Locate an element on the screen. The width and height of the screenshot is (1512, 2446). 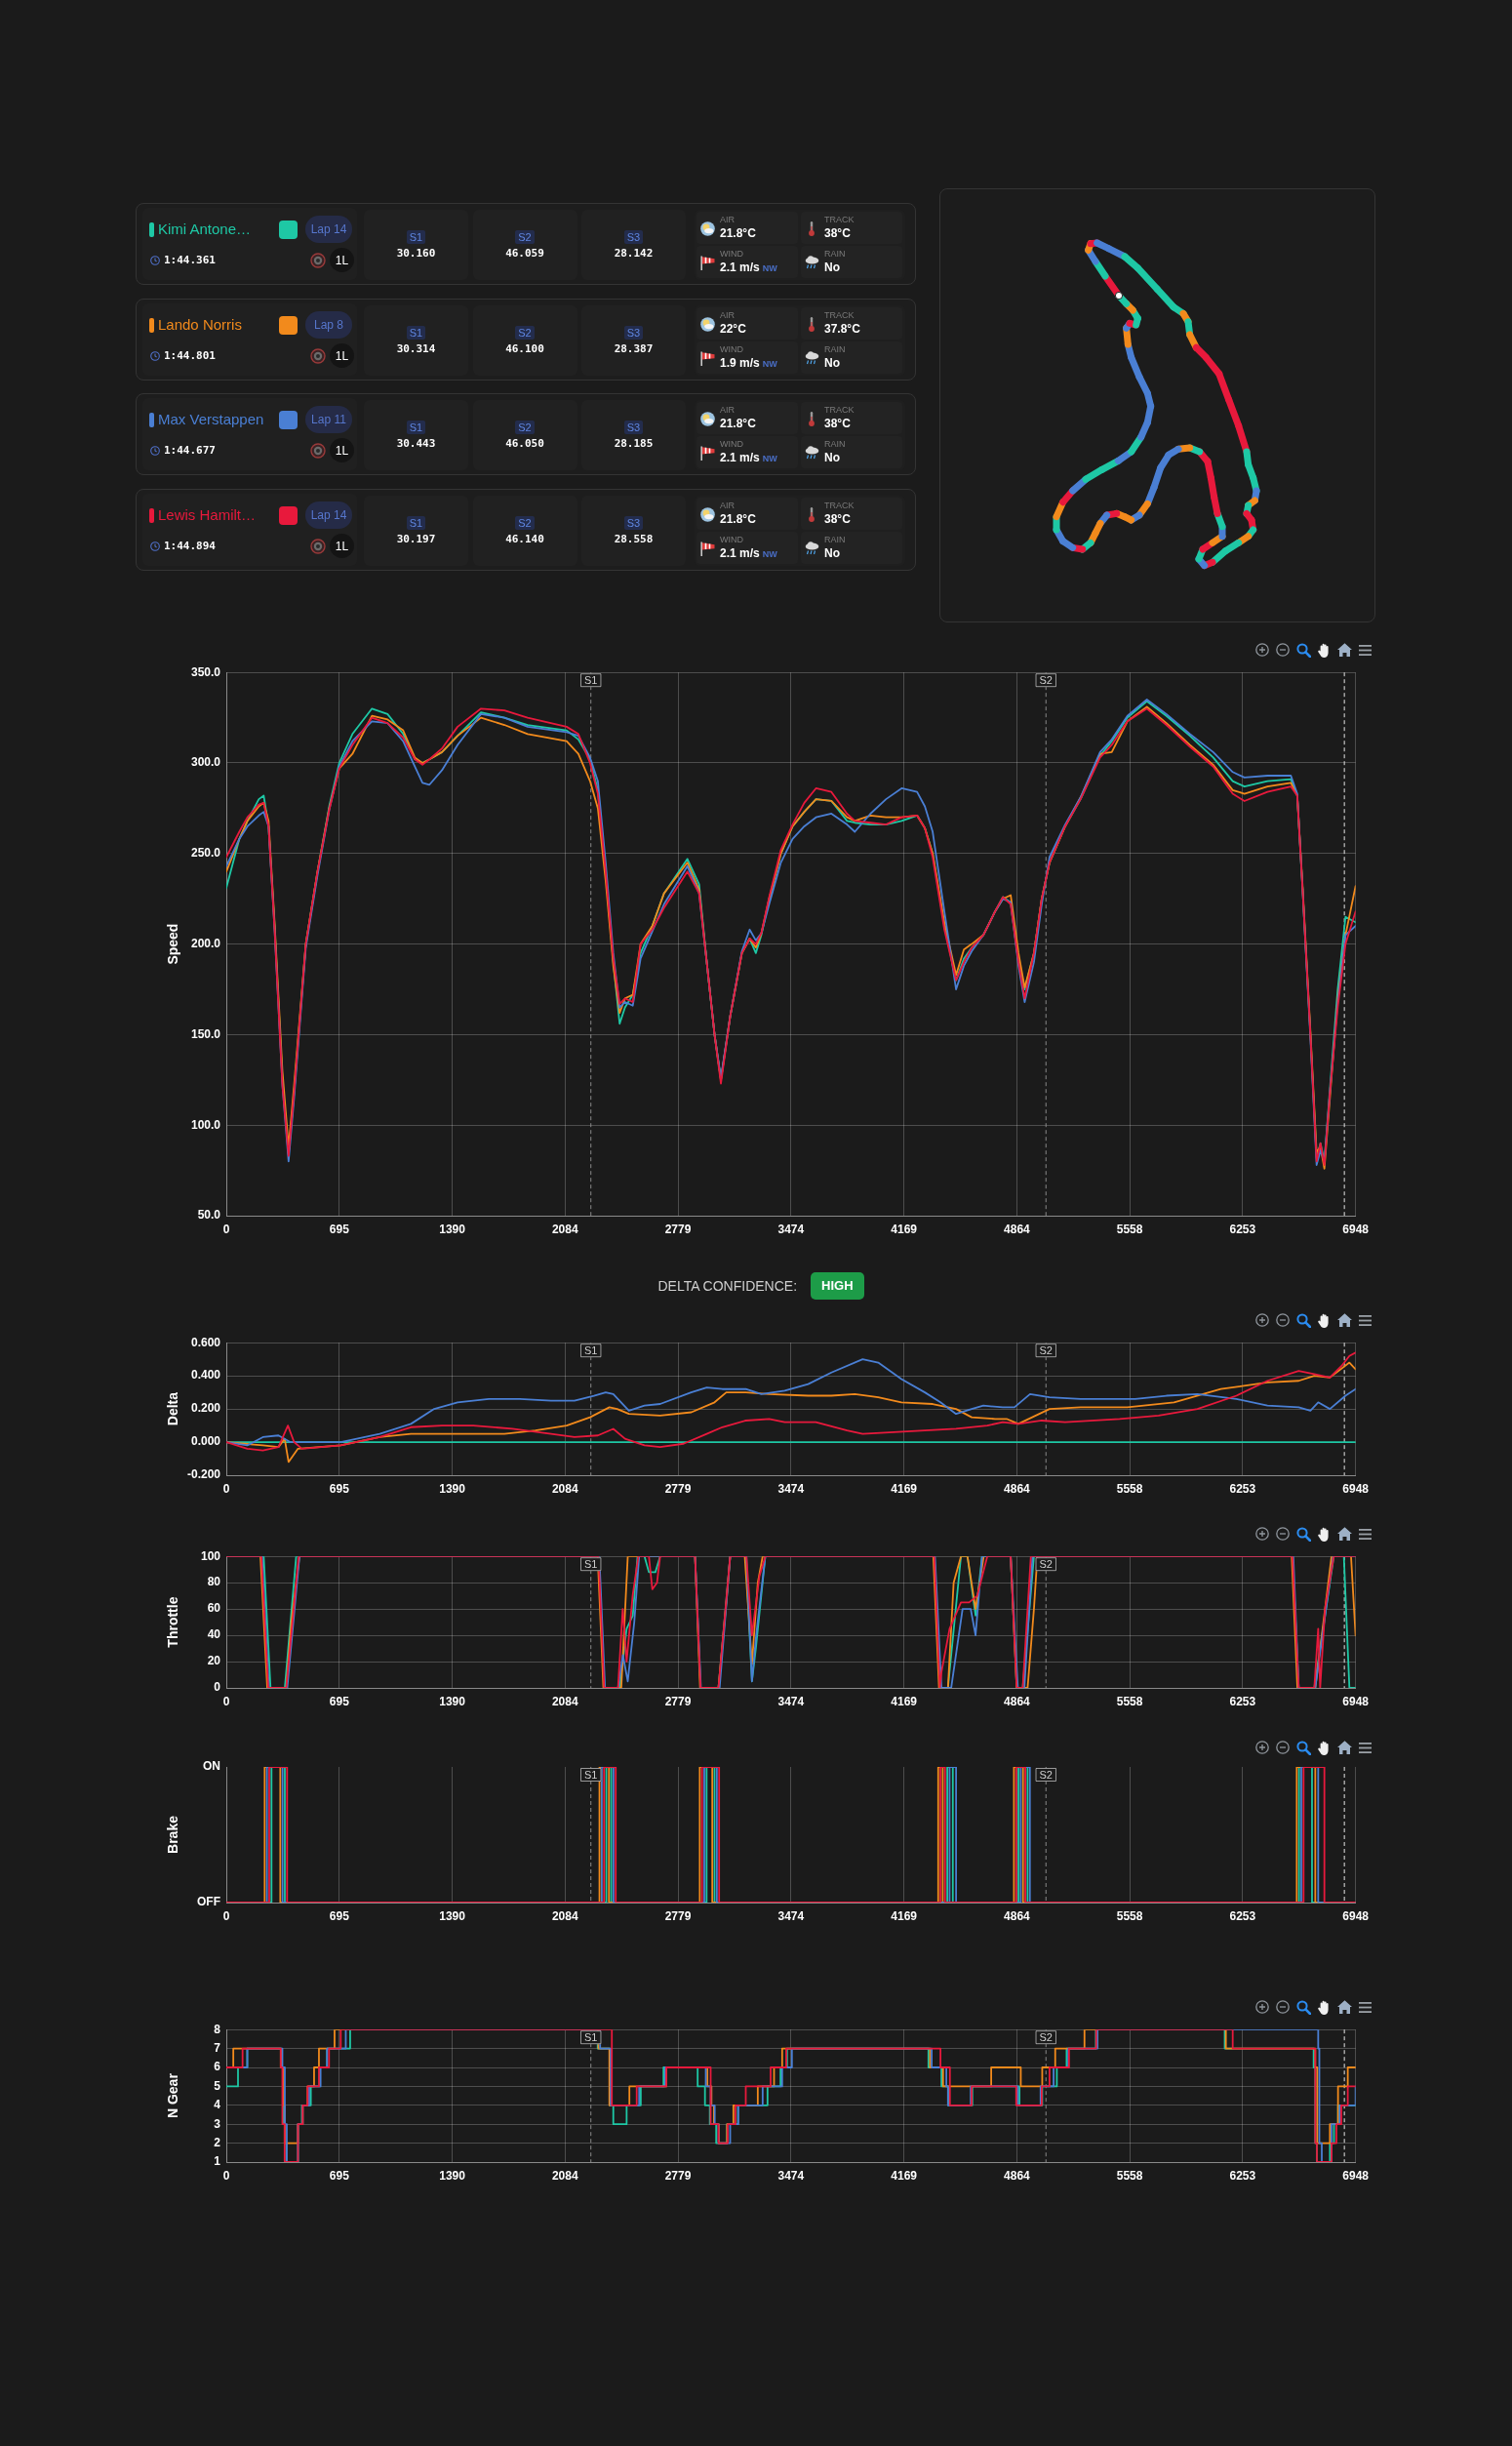
x-tick-label: 6253 is located at coordinates (1242, 1229).